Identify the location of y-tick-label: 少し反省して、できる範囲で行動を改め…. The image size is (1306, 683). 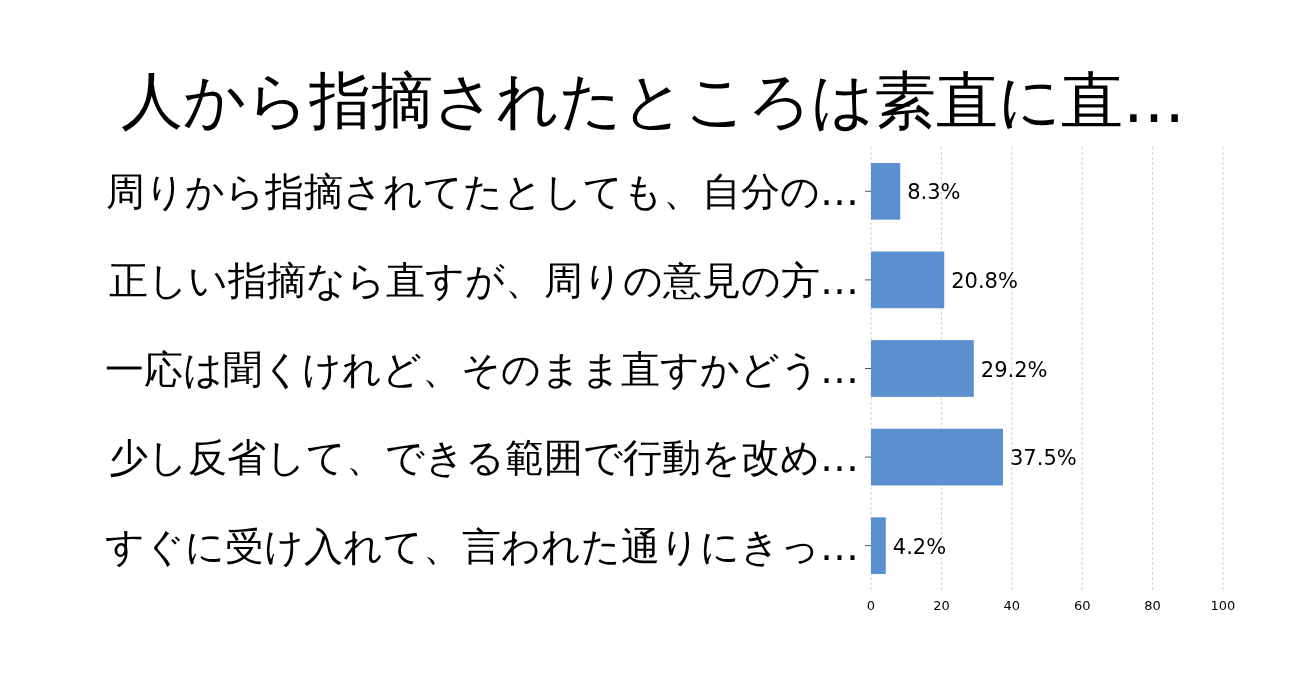
(484, 458).